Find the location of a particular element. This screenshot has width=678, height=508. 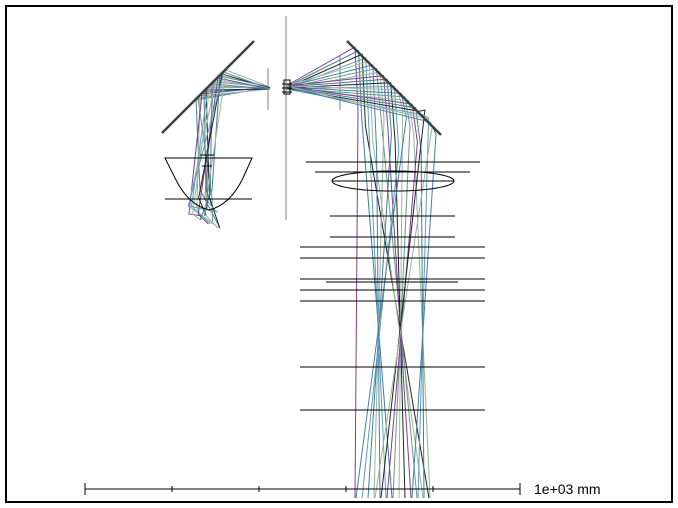

scale-bar is located at coordinates (302, 489).